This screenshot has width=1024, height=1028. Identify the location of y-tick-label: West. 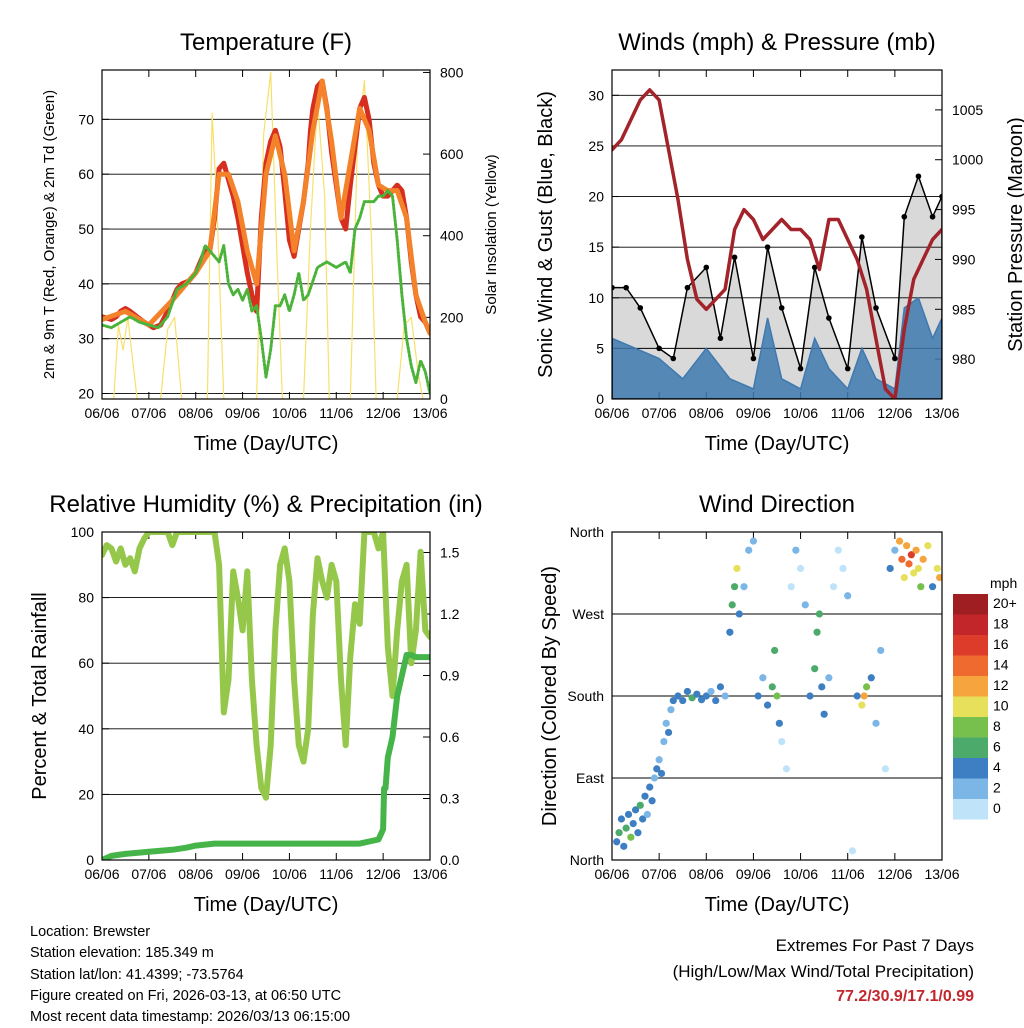
(588, 614).